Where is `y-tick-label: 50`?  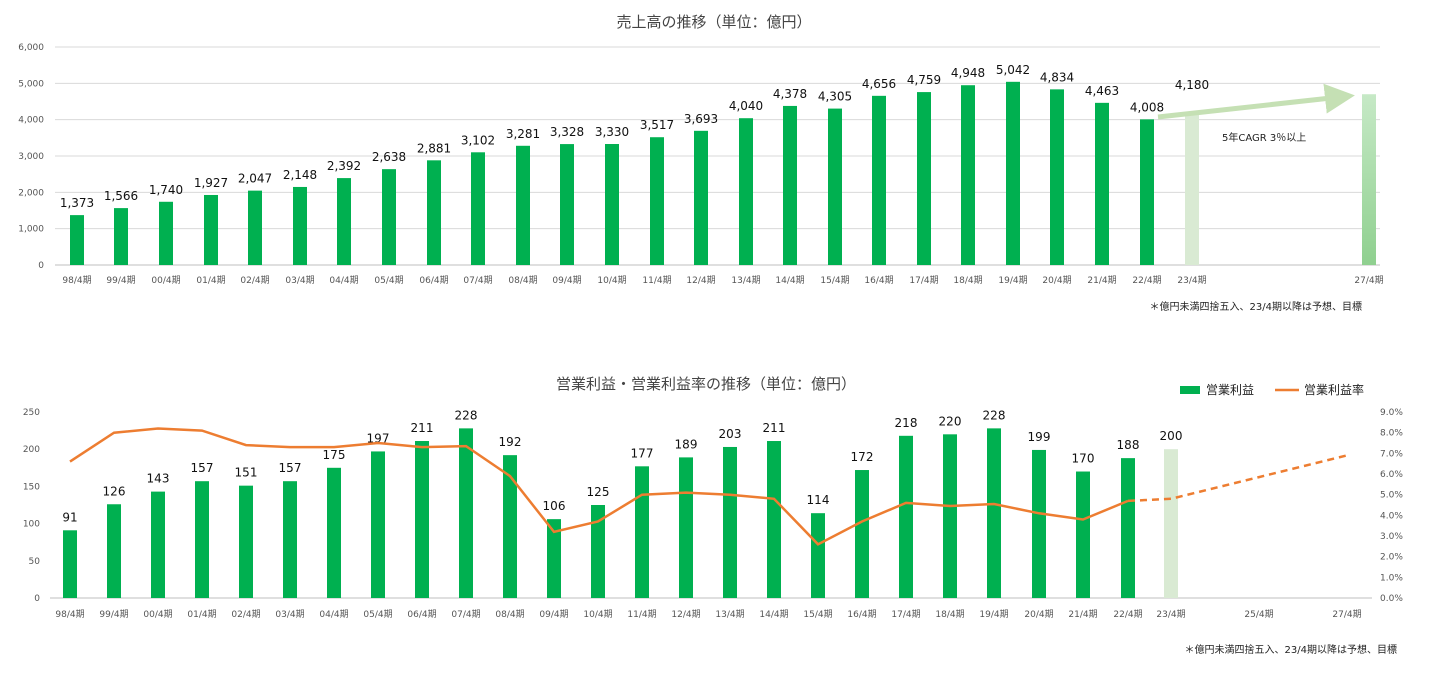
y-tick-label: 50 is located at coordinates (35, 562).